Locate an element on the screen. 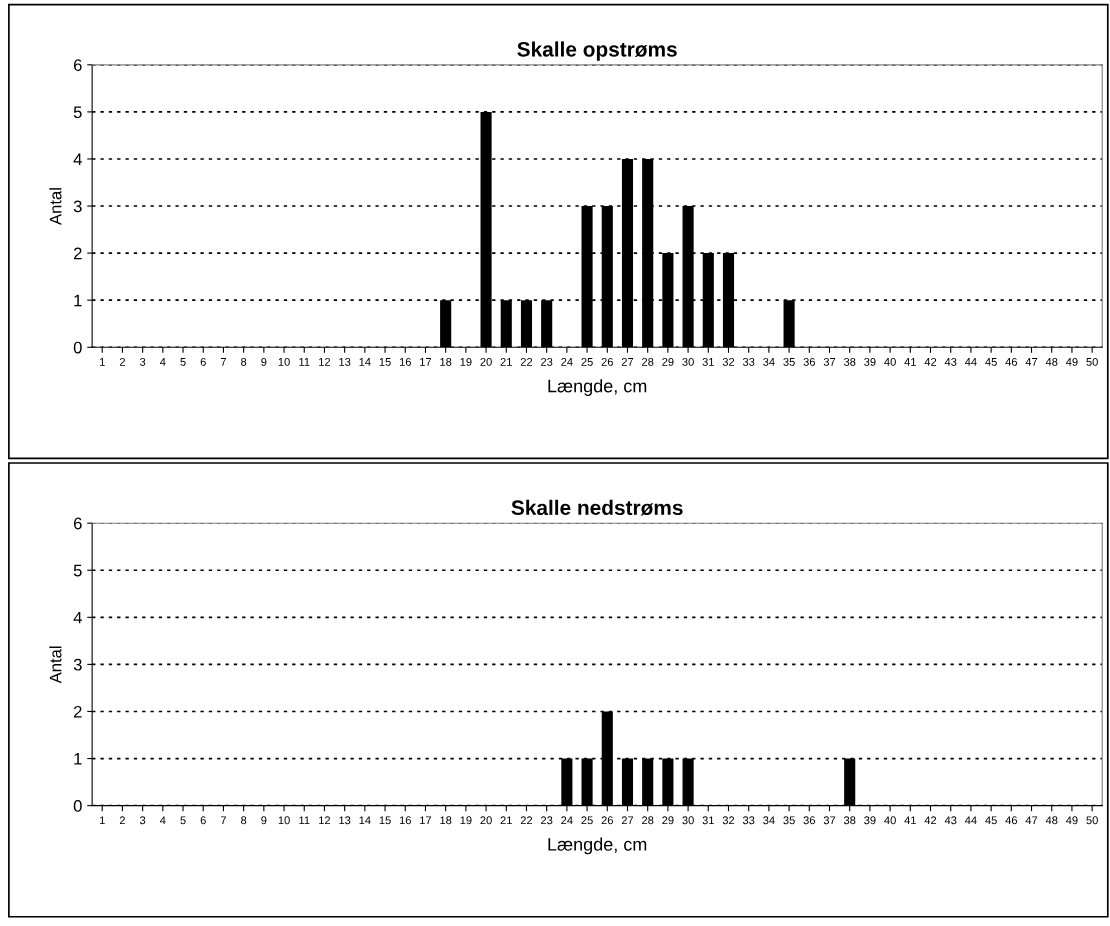  chart-title: Skalle nedstrøms is located at coordinates (597, 507).